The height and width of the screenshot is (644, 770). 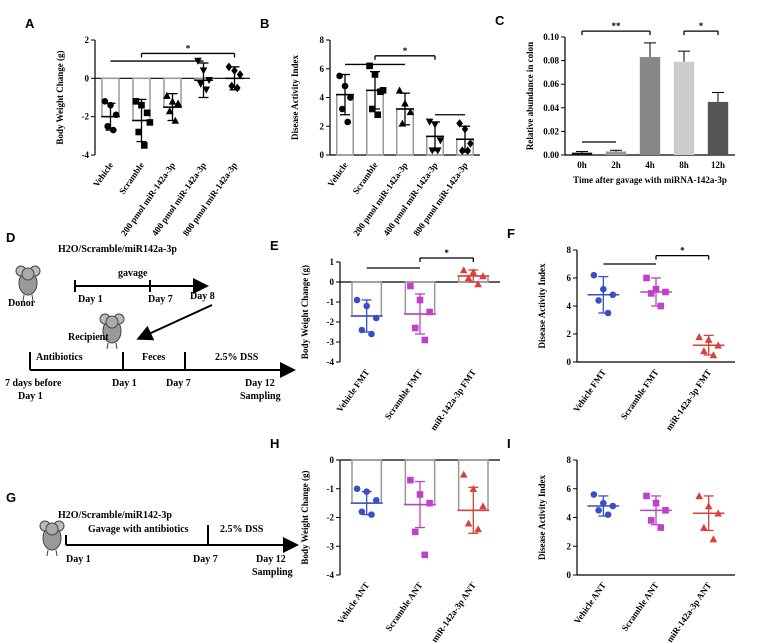 What do you see at coordinates (353, 602) in the screenshot?
I see `x-tick-label: Vehicle ANT` at bounding box center [353, 602].